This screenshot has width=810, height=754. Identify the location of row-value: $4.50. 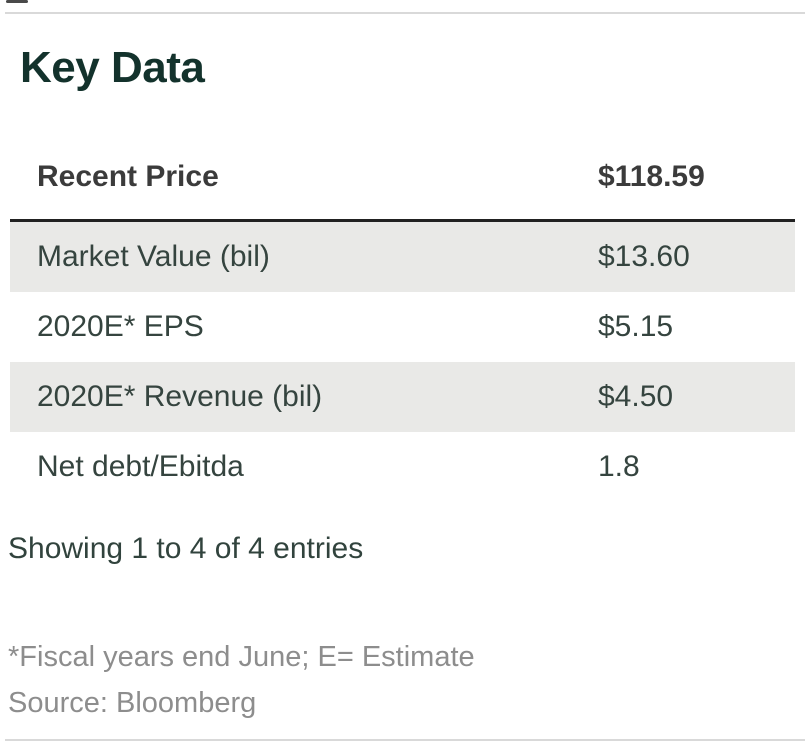
(636, 396).